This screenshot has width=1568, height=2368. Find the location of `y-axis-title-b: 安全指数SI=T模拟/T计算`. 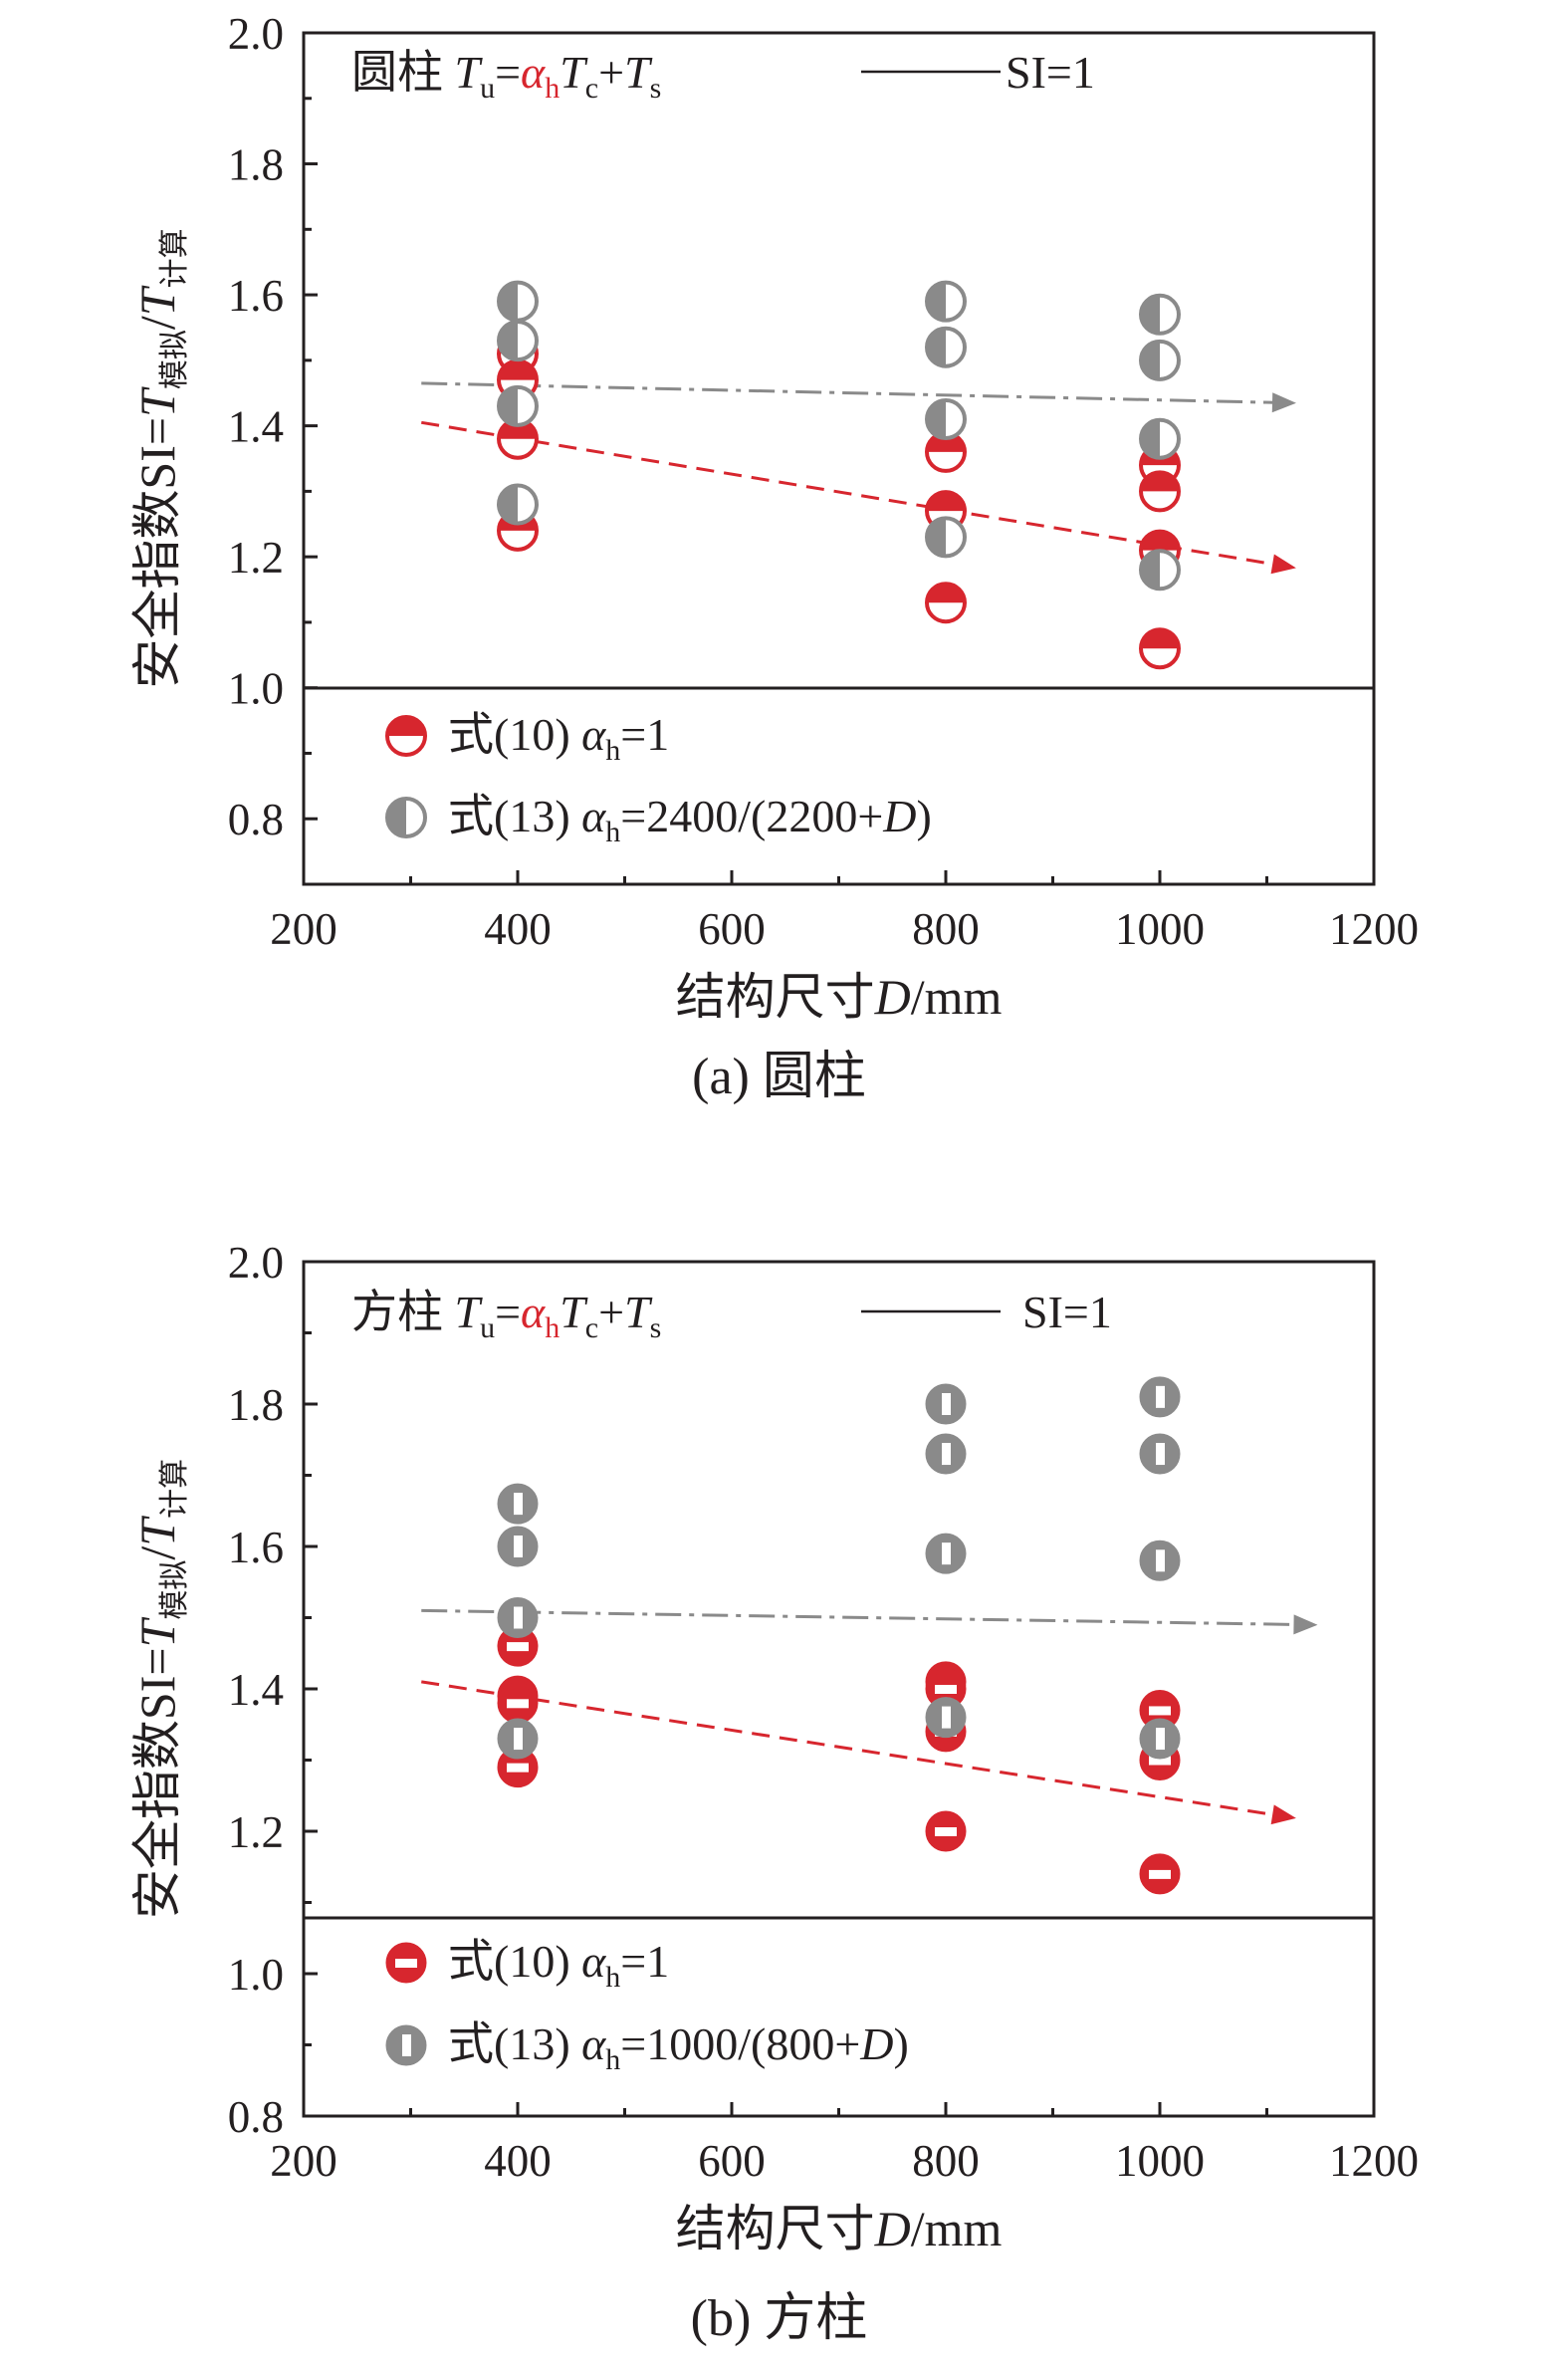

y-axis-title-b: 安全指数SI=T模拟/T计算 is located at coordinates (160, 1689).